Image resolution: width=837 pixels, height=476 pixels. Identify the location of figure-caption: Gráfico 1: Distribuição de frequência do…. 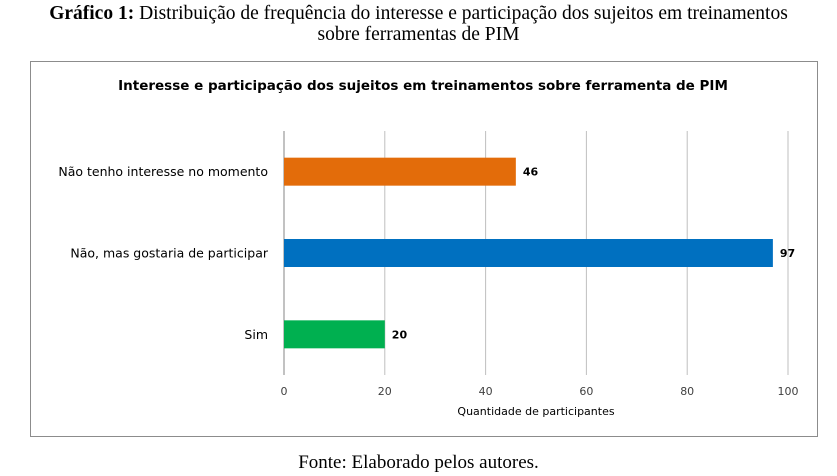
(418, 24).